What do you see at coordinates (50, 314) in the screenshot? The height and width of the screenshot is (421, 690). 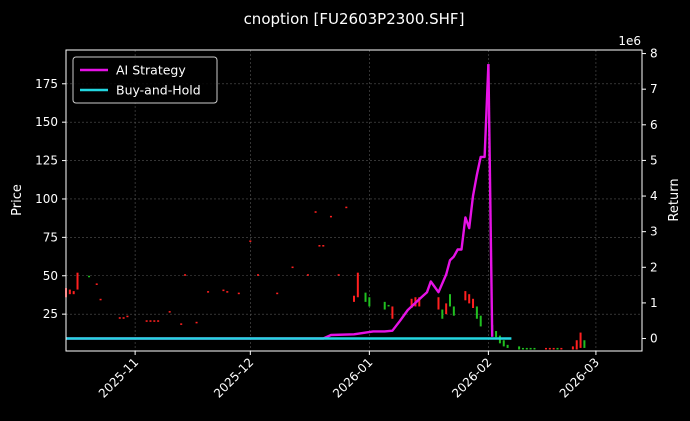 I see `y-tick-label: 25` at bounding box center [50, 314].